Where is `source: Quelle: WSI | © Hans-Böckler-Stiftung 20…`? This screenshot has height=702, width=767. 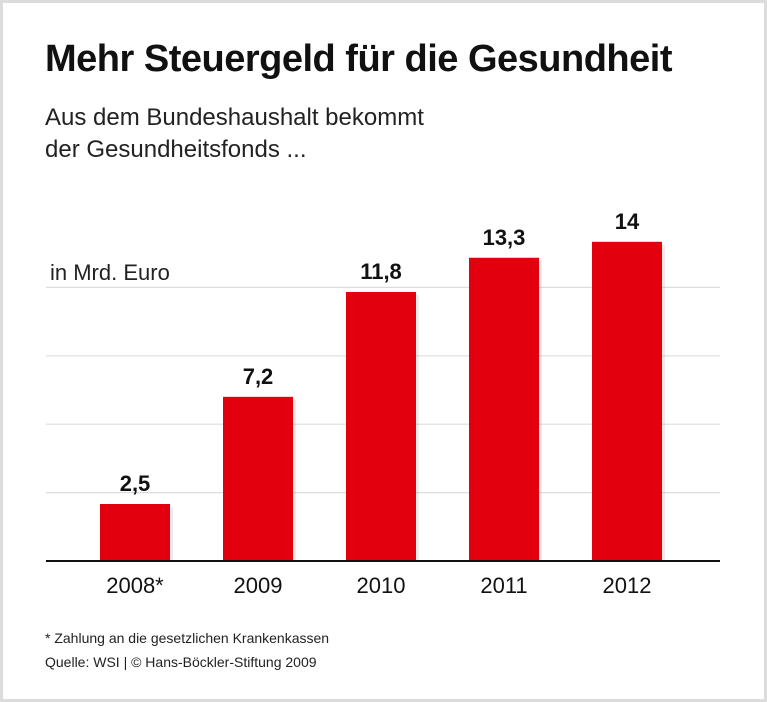
source: Quelle: WSI | © Hans-Böckler-Stiftung 20… is located at coordinates (181, 662).